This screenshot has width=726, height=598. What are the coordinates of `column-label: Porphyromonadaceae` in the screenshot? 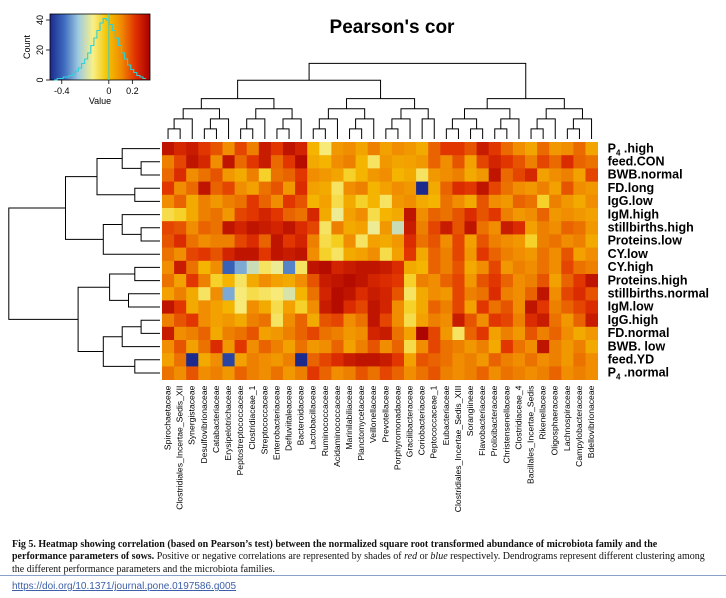 It's located at (397, 427).